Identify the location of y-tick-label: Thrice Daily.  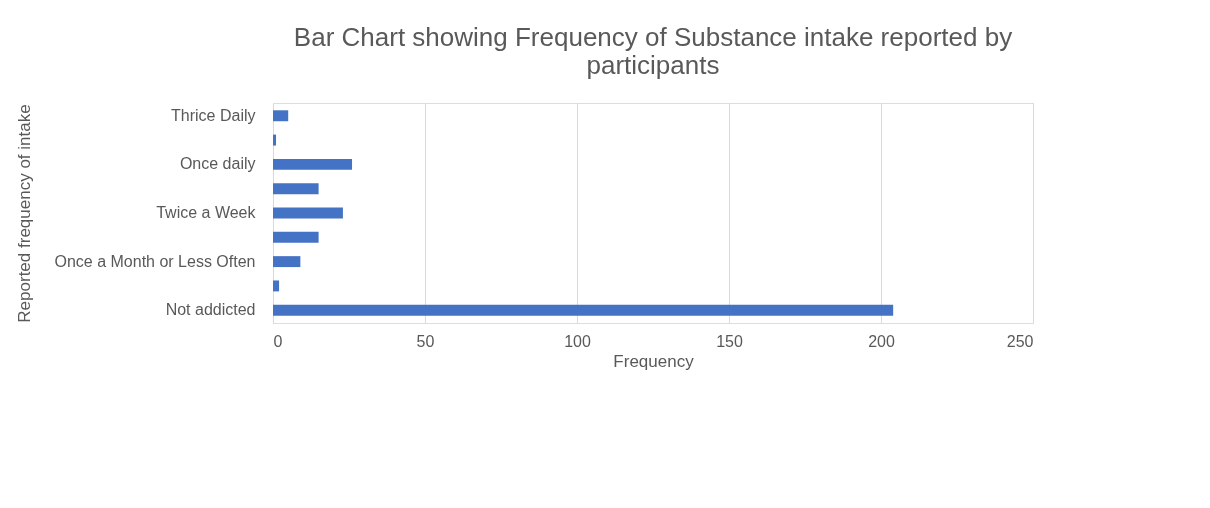
(213, 115).